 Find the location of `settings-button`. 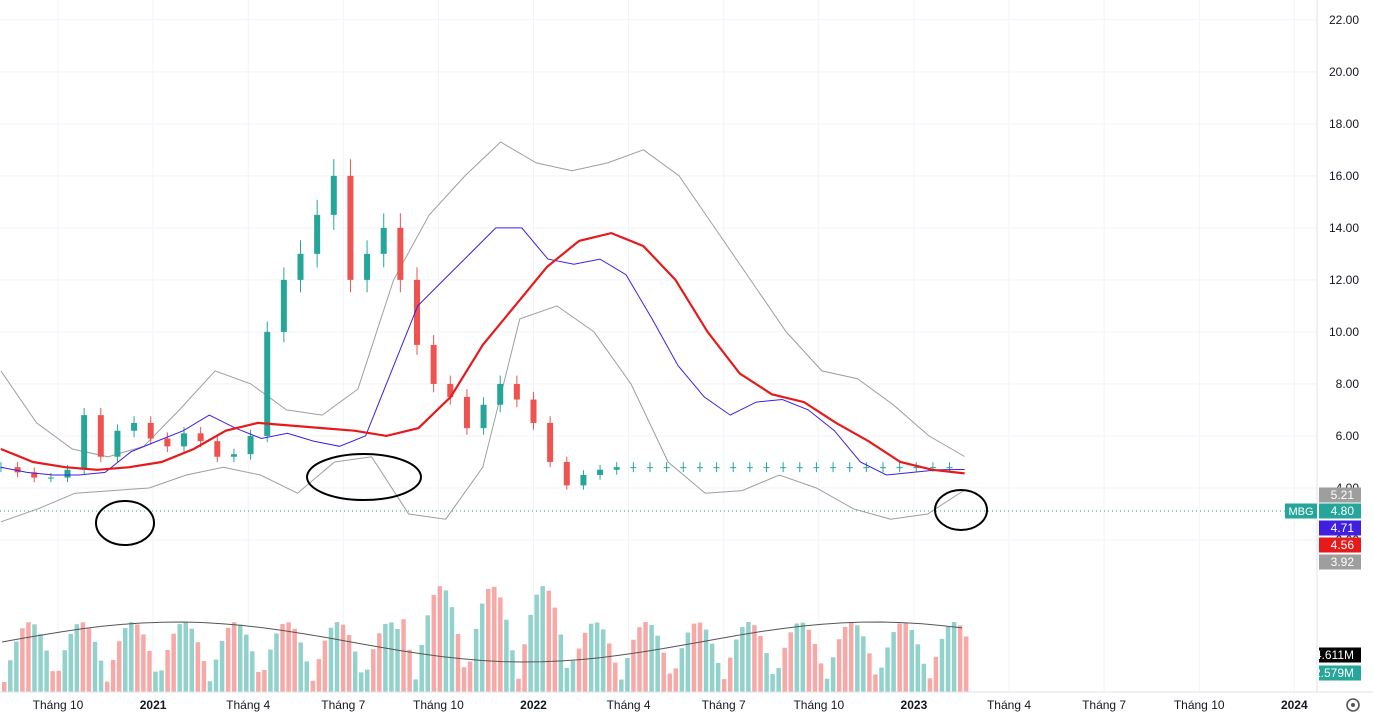

settings-button is located at coordinates (1353, 705).